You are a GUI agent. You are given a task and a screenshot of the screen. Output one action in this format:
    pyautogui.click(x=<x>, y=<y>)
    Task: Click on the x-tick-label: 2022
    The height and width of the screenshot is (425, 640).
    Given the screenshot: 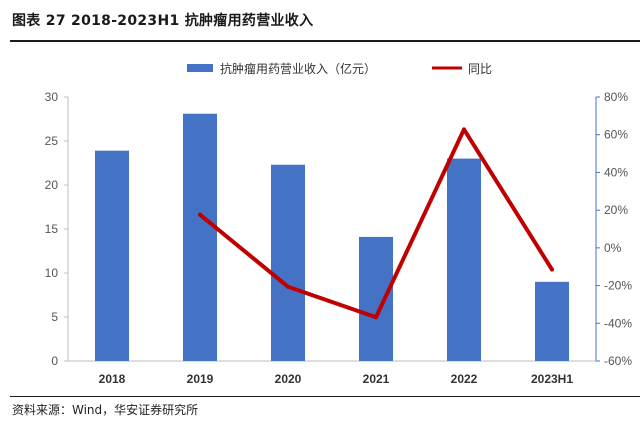 What is the action you would take?
    pyautogui.click(x=464, y=379)
    